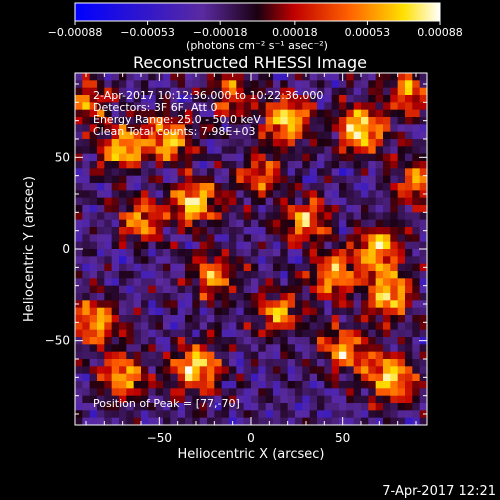 Image resolution: width=500 pixels, height=500 pixels. I want to click on x-tick-label: 0, so click(251, 438).